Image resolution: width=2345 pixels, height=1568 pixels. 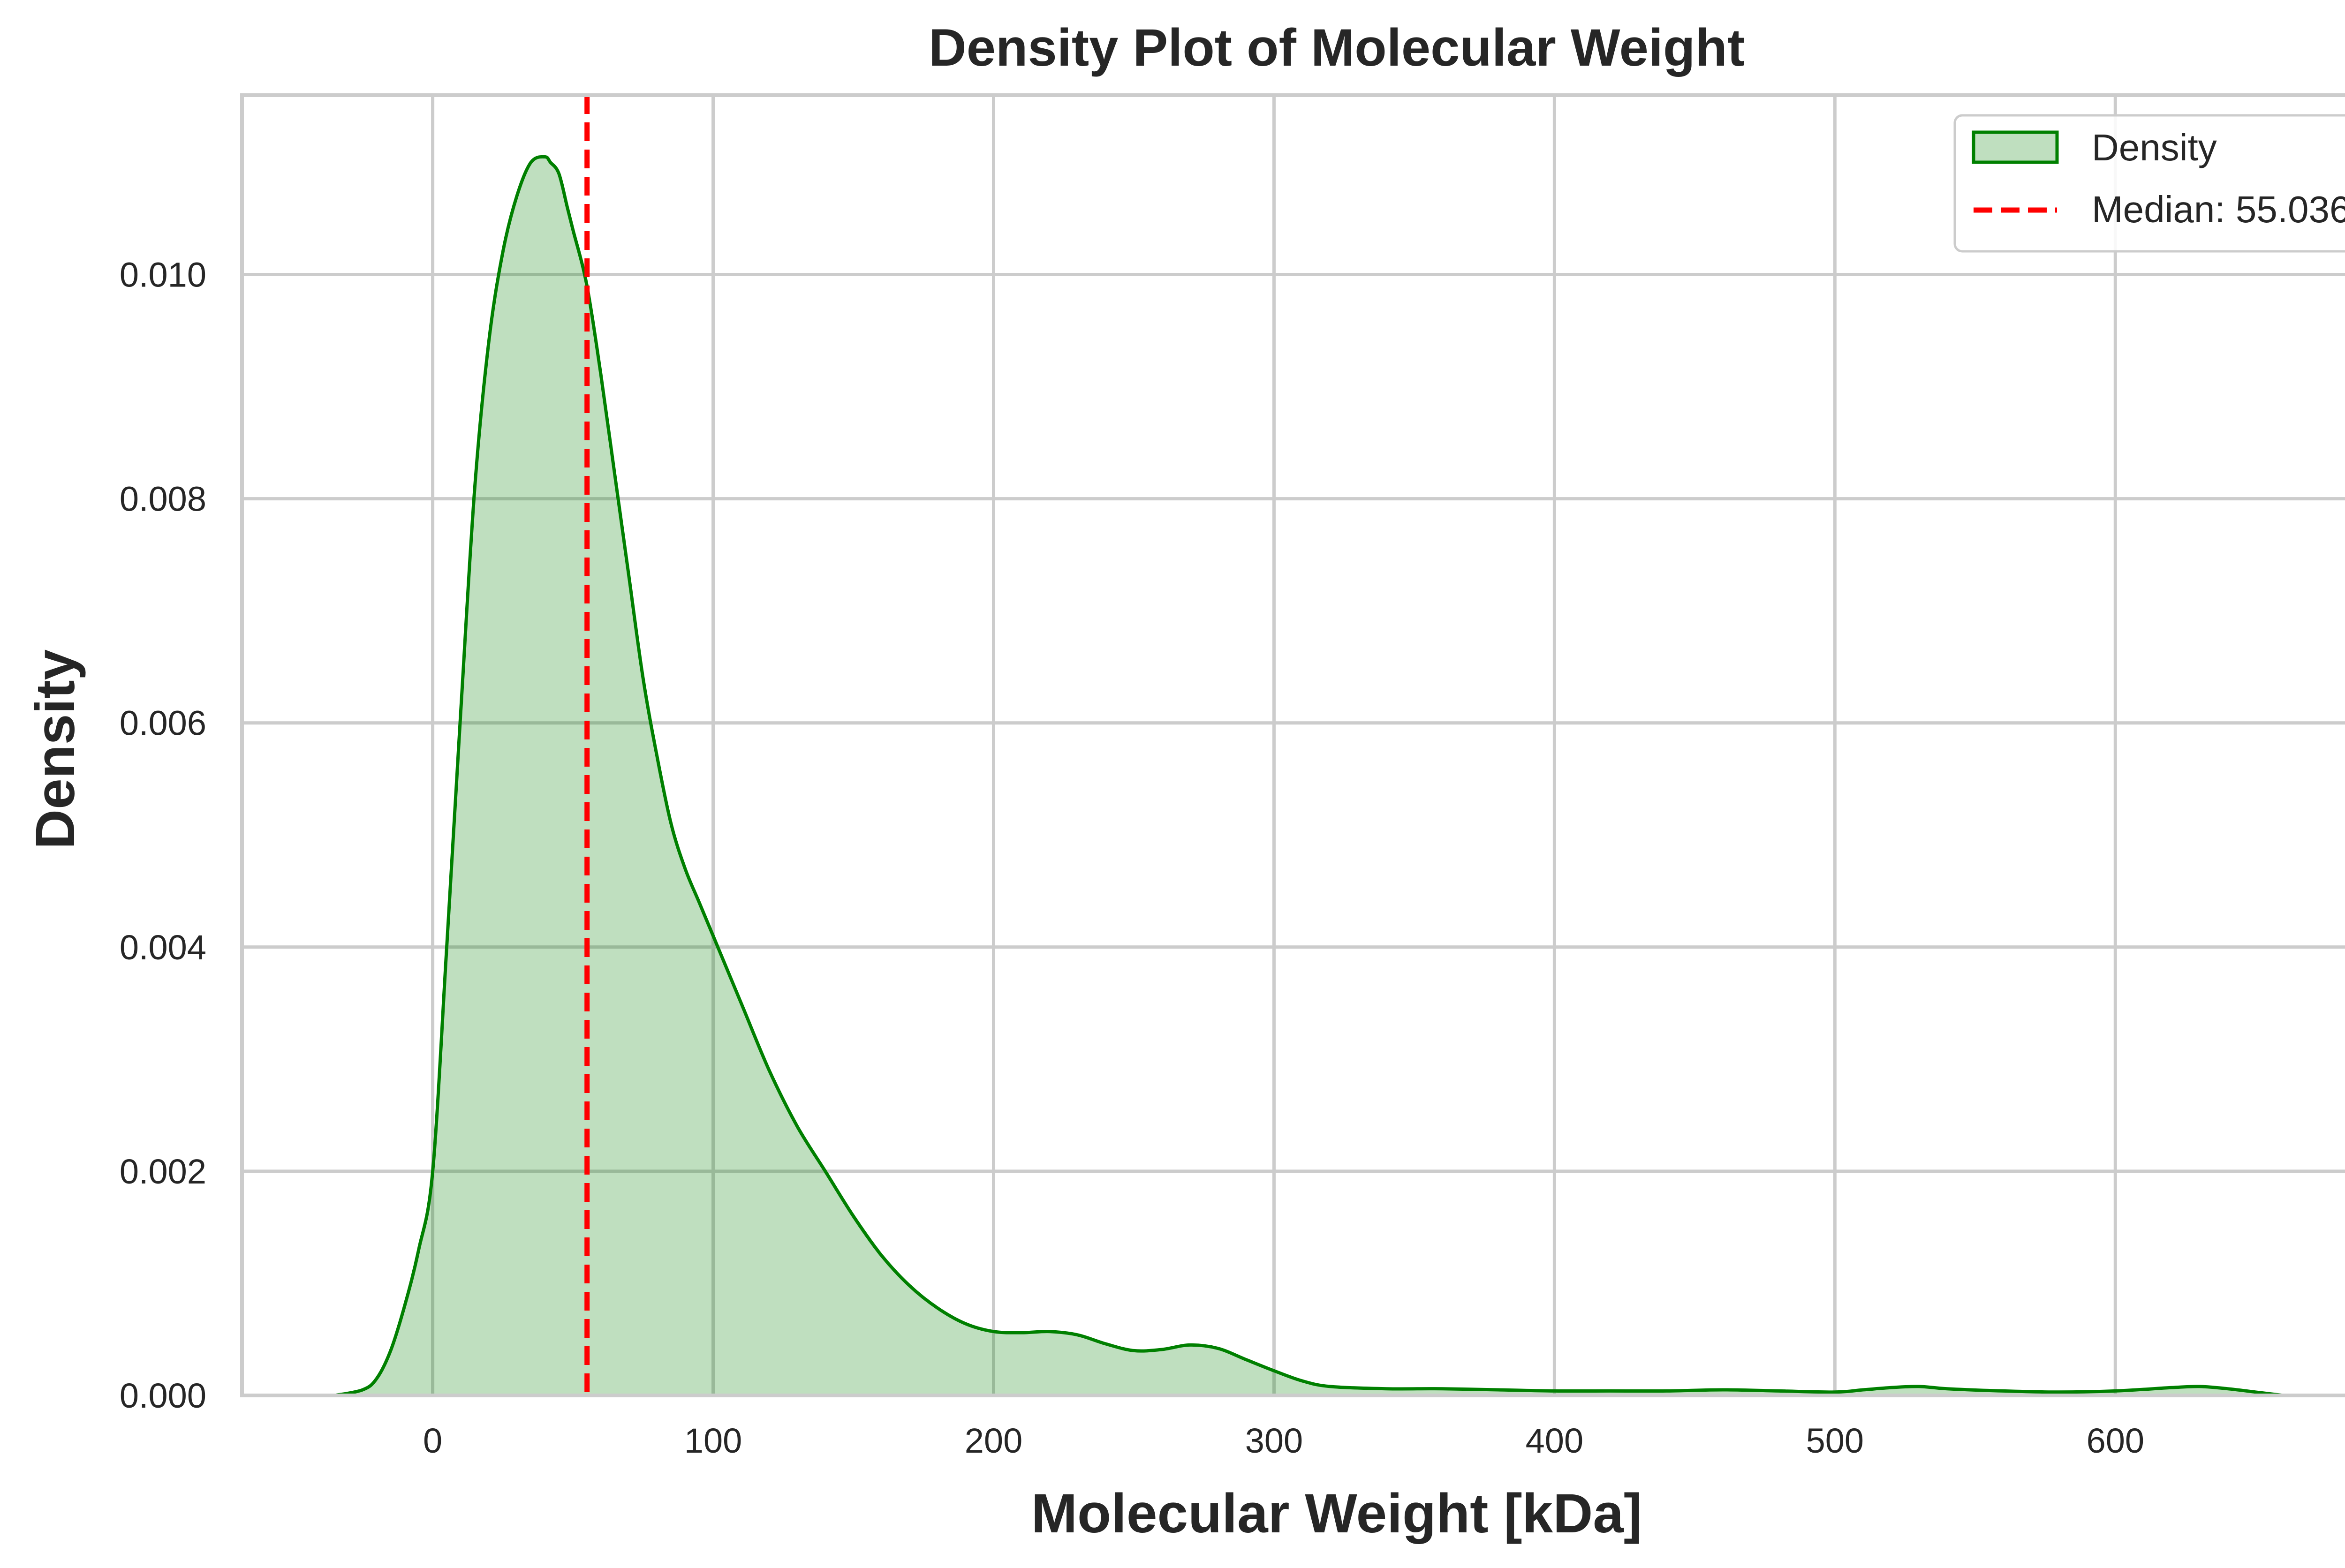 I want to click on x-axis-label: Molecular Weight [kDa], so click(x=1336, y=1514).